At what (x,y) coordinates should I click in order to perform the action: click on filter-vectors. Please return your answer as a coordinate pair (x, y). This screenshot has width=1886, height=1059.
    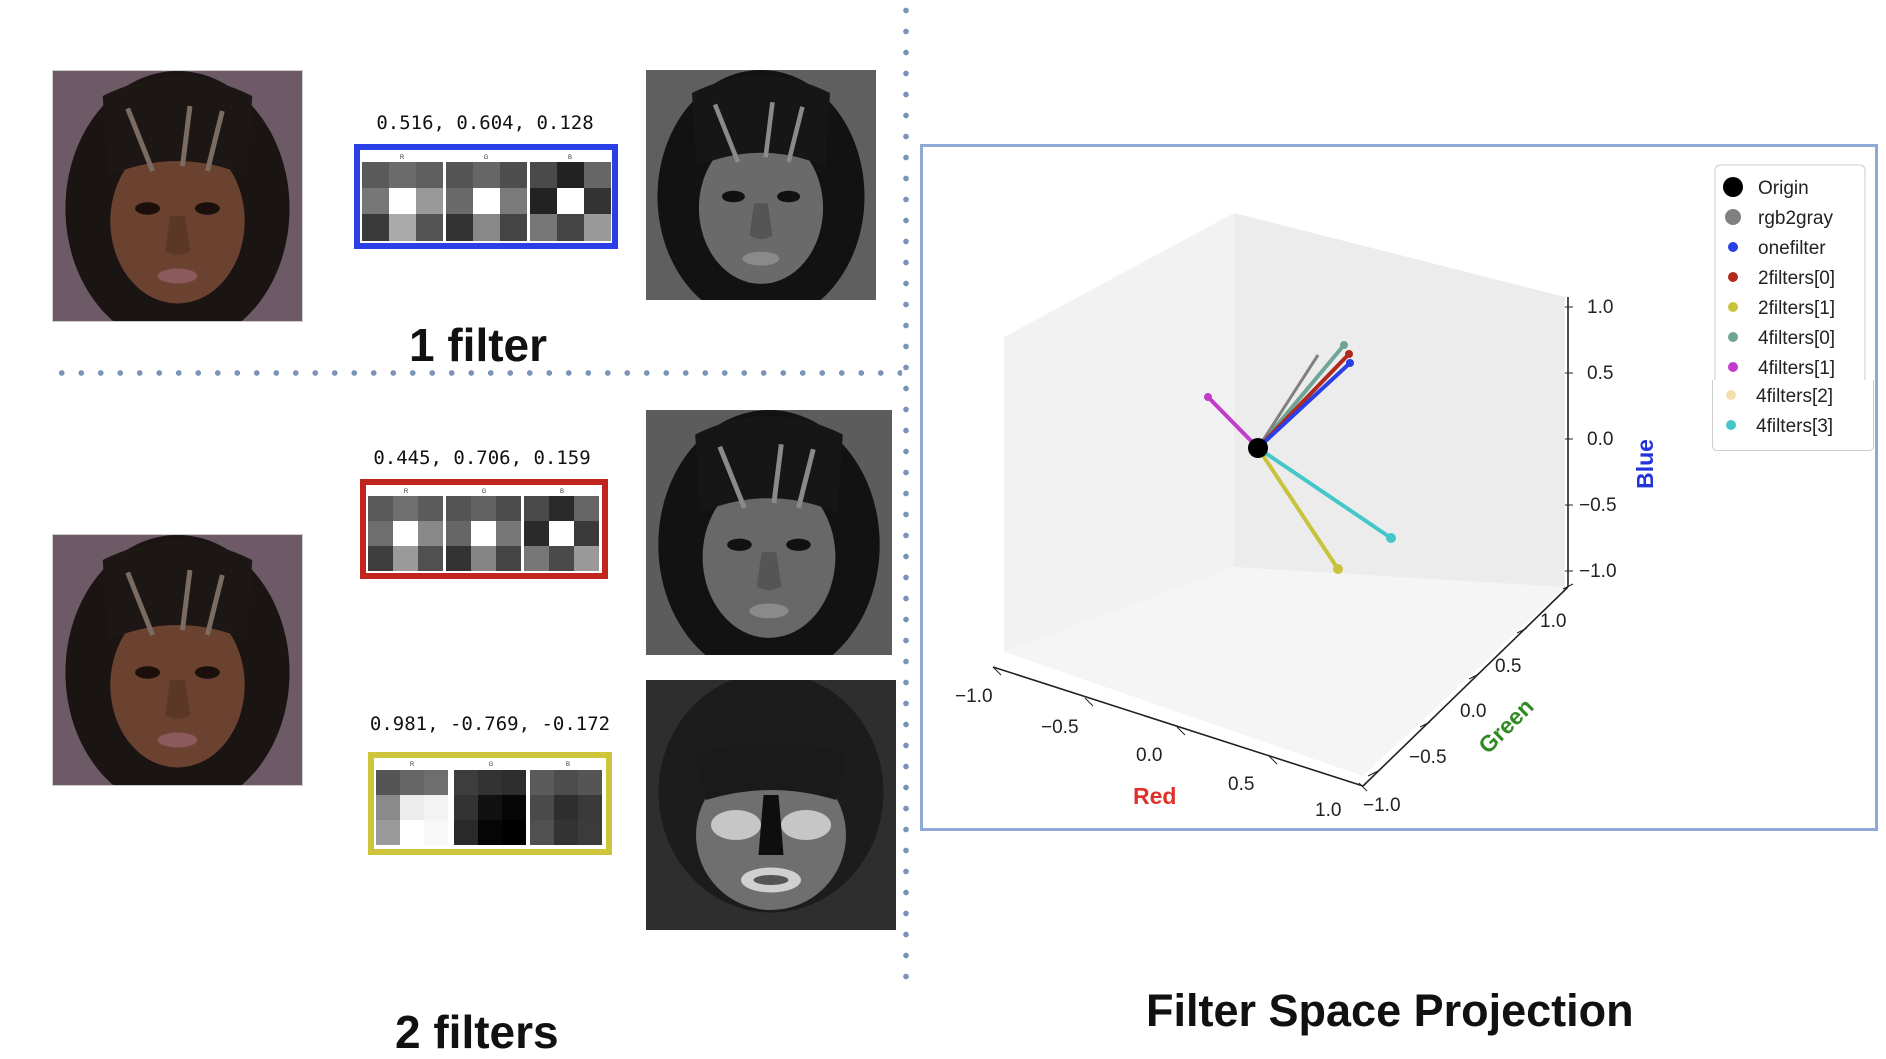
    Looking at the image, I should click on (1300, 457).